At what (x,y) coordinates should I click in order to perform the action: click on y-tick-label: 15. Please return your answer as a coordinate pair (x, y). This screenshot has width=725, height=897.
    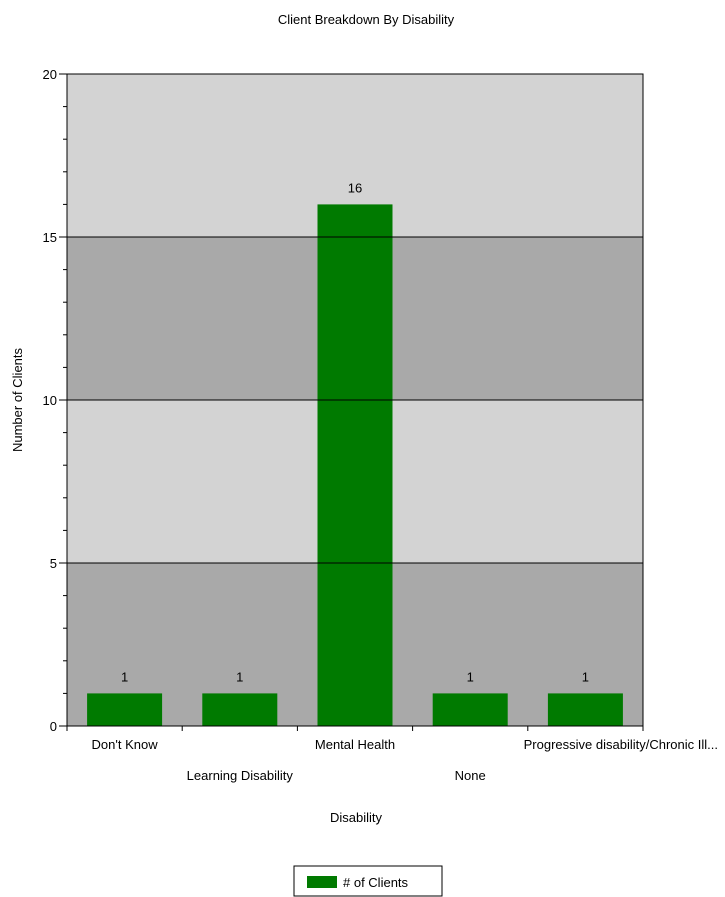
    Looking at the image, I should click on (50, 237).